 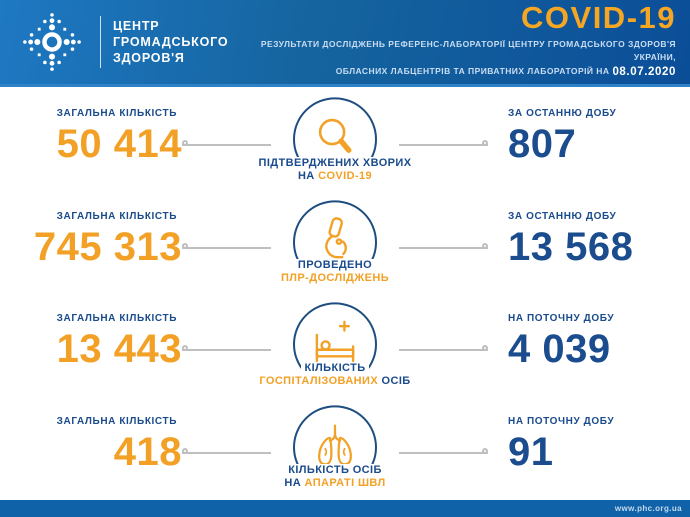 What do you see at coordinates (394, 380) in the screenshot?
I see `caption-line2-suffix: ОСІБ` at bounding box center [394, 380].